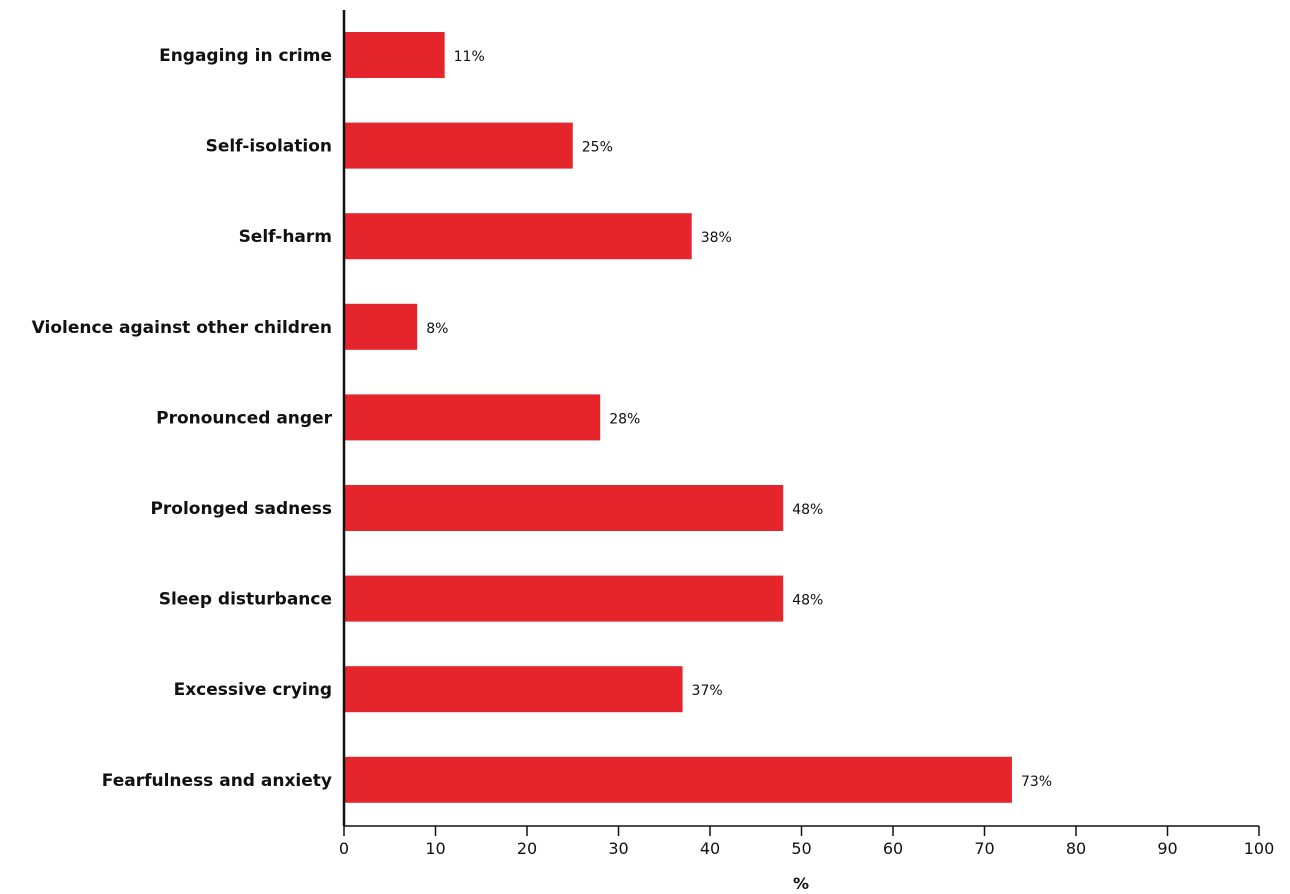  I want to click on data-label: 11%, so click(469, 57).